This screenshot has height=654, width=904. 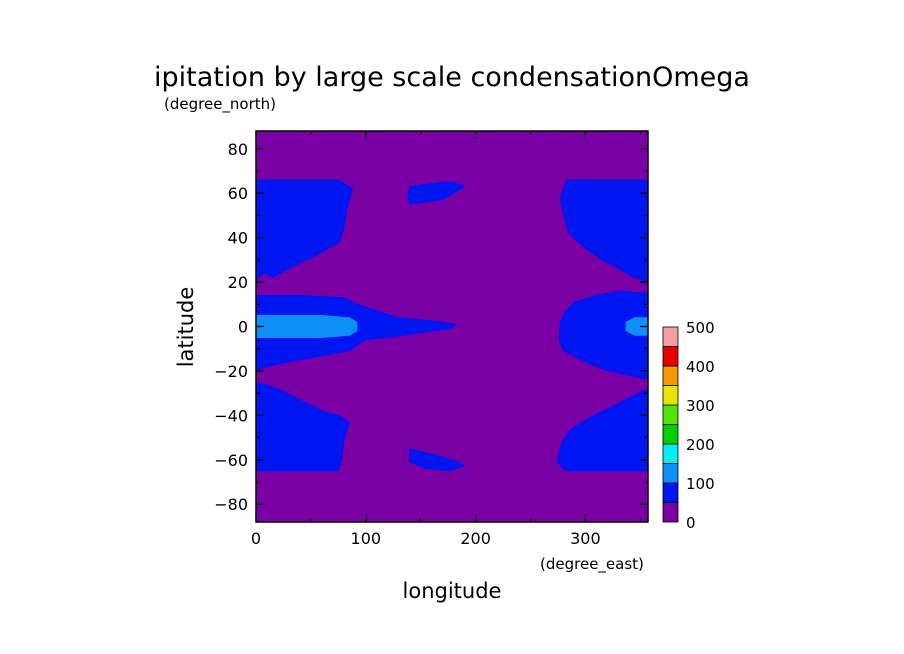 I want to click on y-tick-label: 0, so click(x=243, y=327).